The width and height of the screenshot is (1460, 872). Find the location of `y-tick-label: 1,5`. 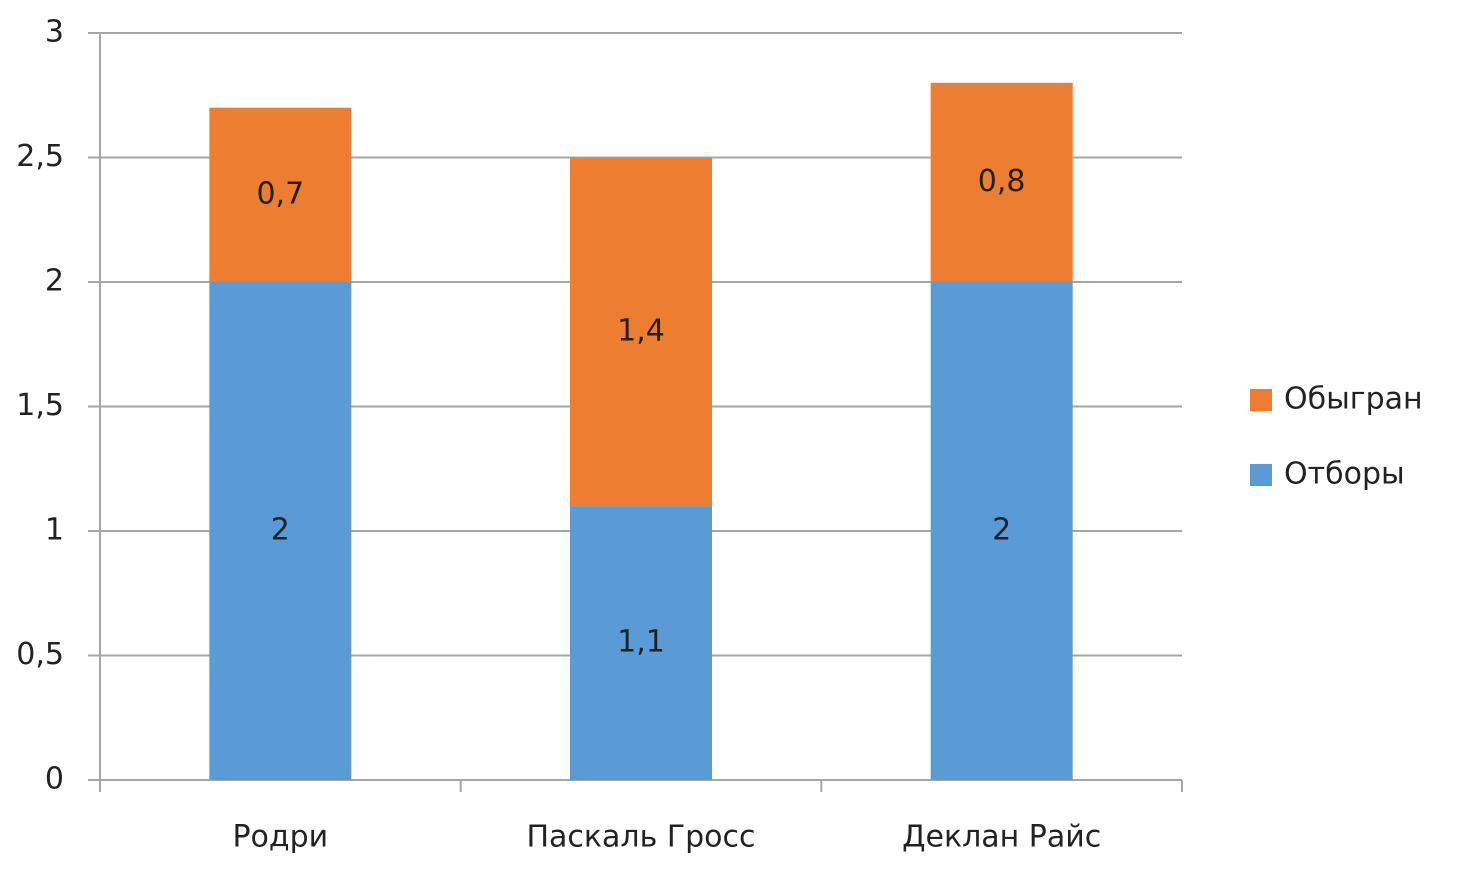

y-tick-label: 1,5 is located at coordinates (40, 405).